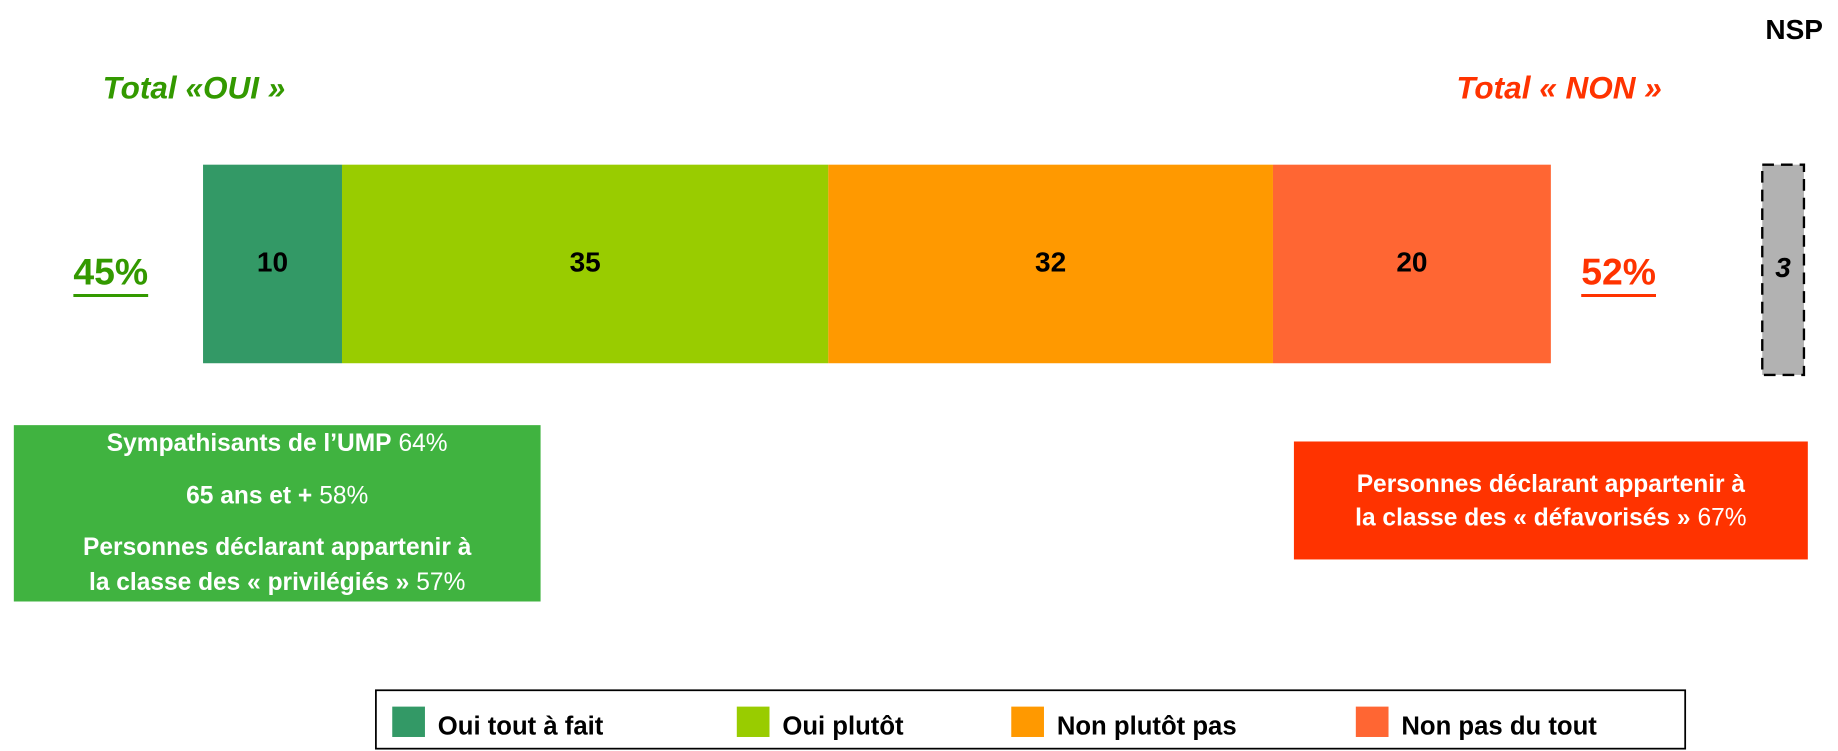  What do you see at coordinates (110, 271) in the screenshot?
I see `total-label: 45%` at bounding box center [110, 271].